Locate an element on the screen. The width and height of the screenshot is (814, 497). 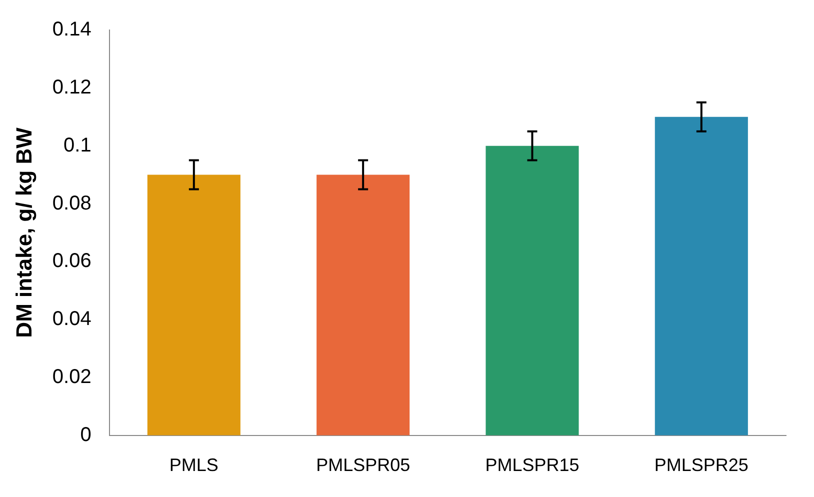
y-tick-label: 0 is located at coordinates (86, 435).